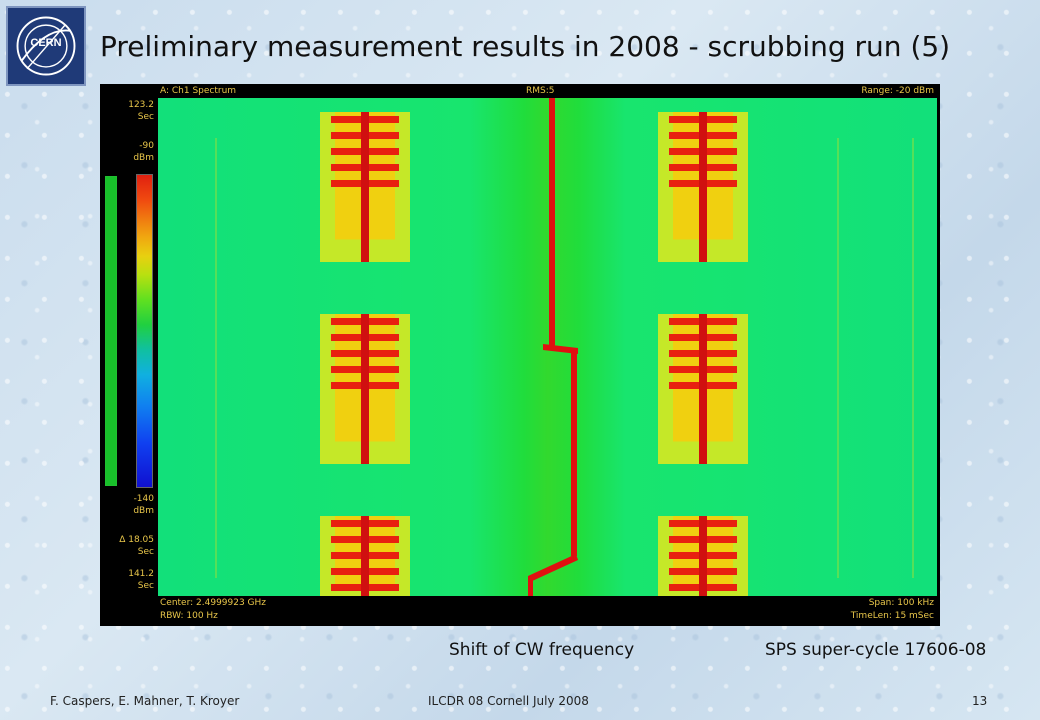 The width and height of the screenshot is (1040, 720). What do you see at coordinates (143, 511) in the screenshot?
I see `level-bottom-unit: dBm` at bounding box center [143, 511].